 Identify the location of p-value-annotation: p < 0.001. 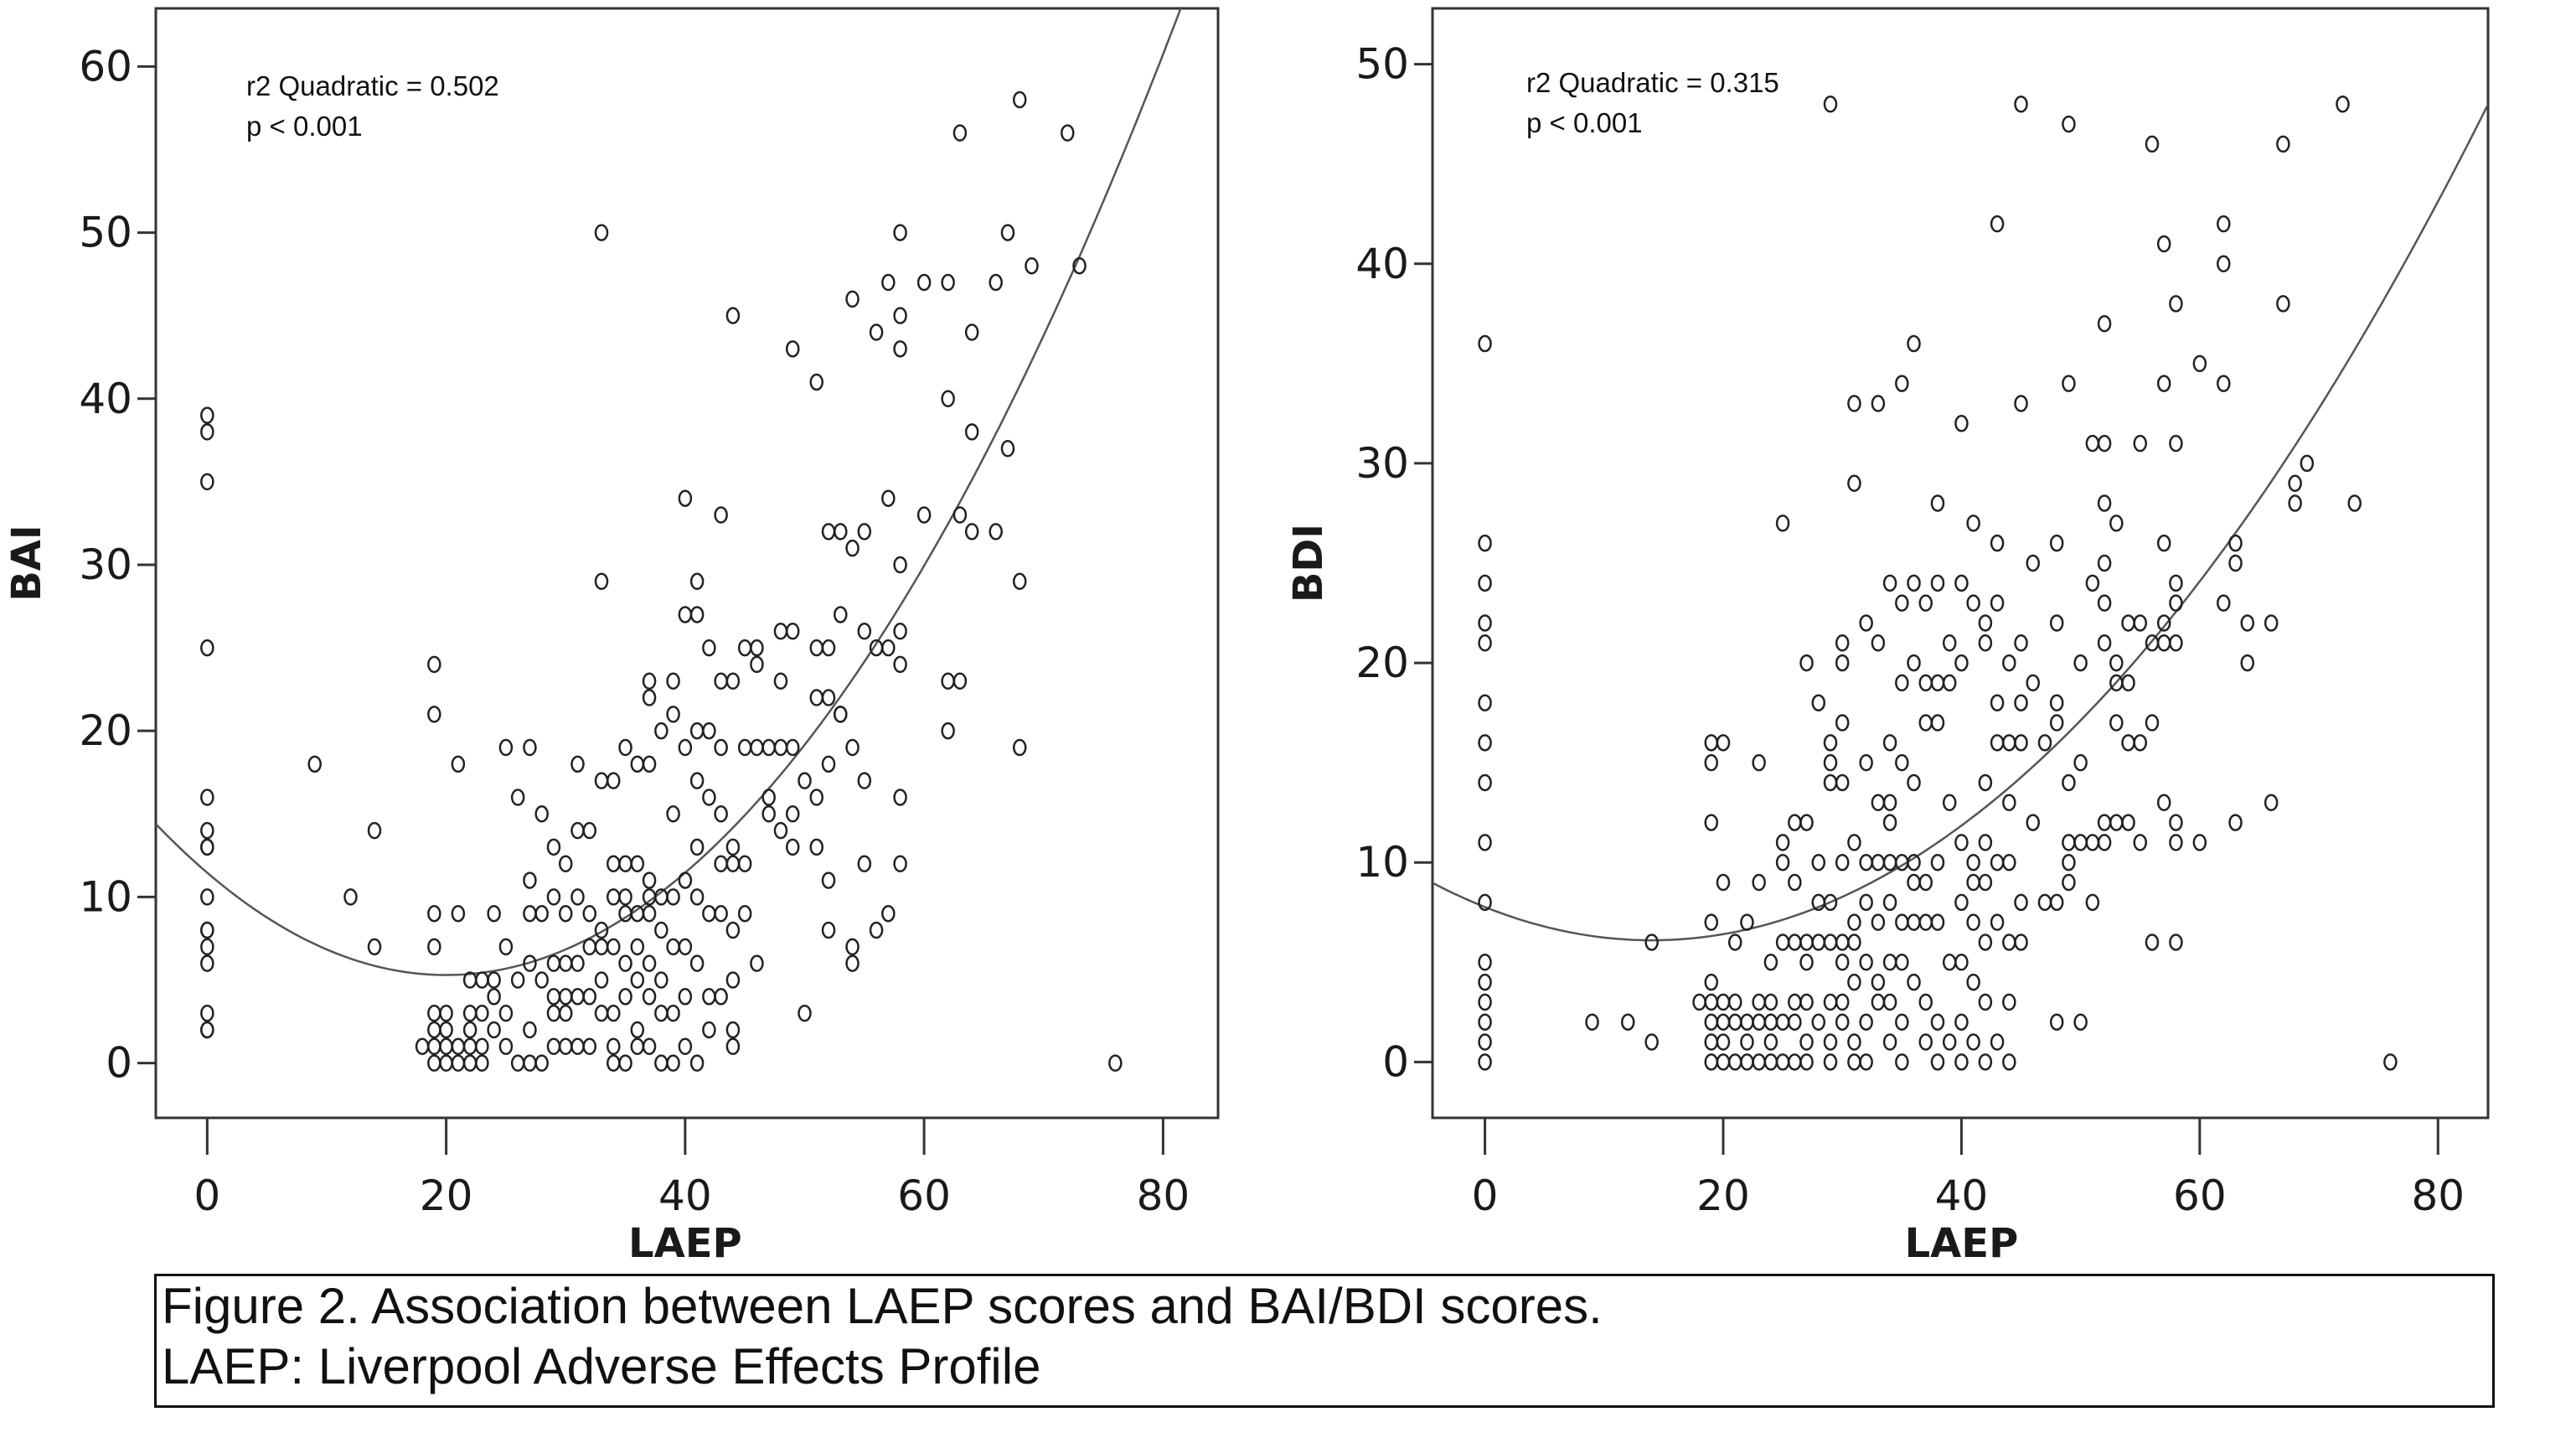
(1584, 122).